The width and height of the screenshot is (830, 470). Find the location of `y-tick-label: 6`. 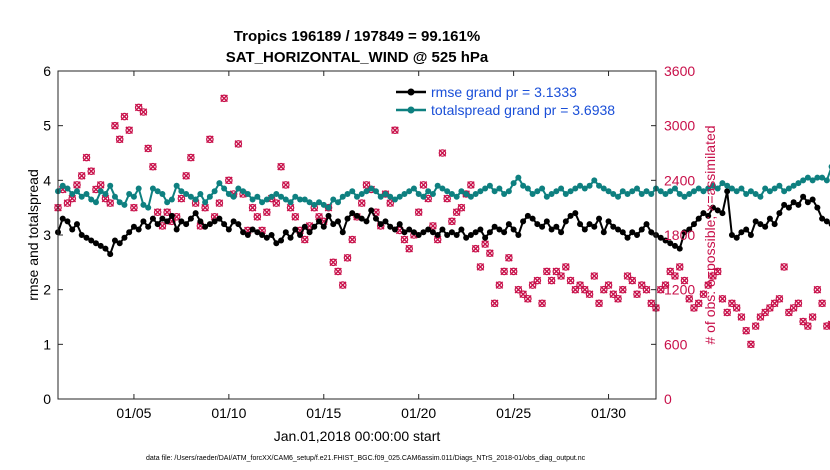

y-tick-label: 6 is located at coordinates (47, 71).